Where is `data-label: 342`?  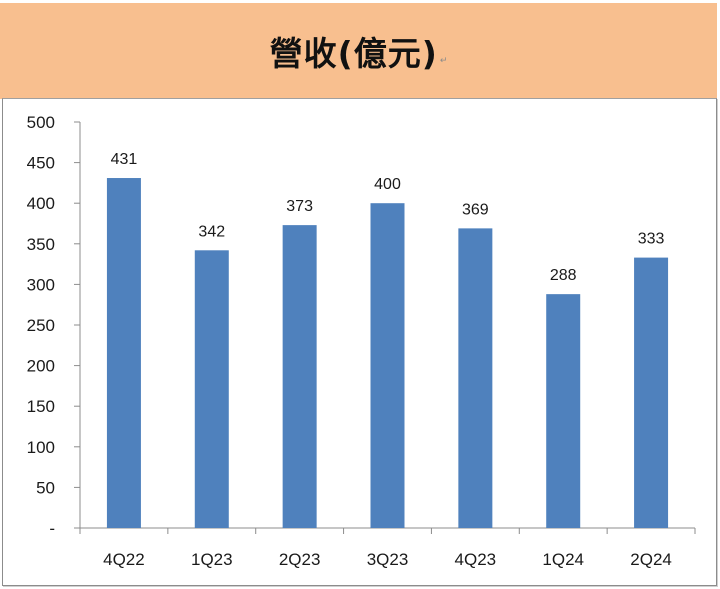 data-label: 342 is located at coordinates (211, 231).